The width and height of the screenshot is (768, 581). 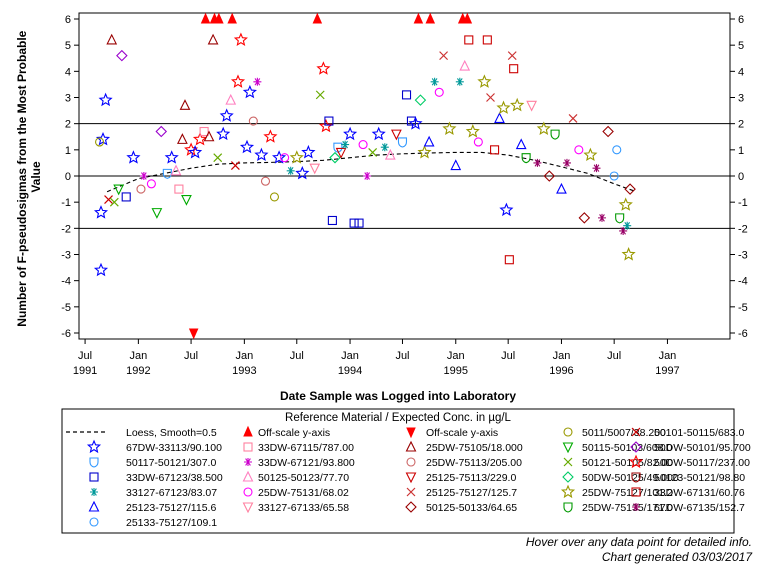 What do you see at coordinates (303, 493) in the screenshot?
I see `legend-label: 25DW-75131/68.02` at bounding box center [303, 493].